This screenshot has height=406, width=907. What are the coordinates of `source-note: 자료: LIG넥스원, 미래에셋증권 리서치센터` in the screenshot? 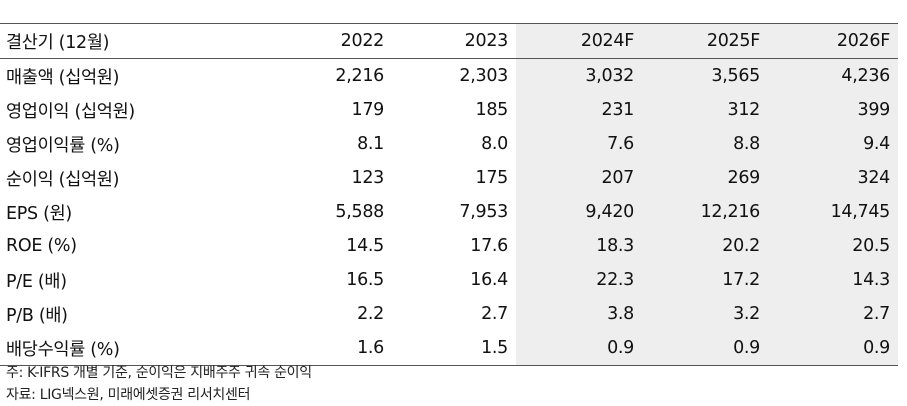 It's located at (128, 395).